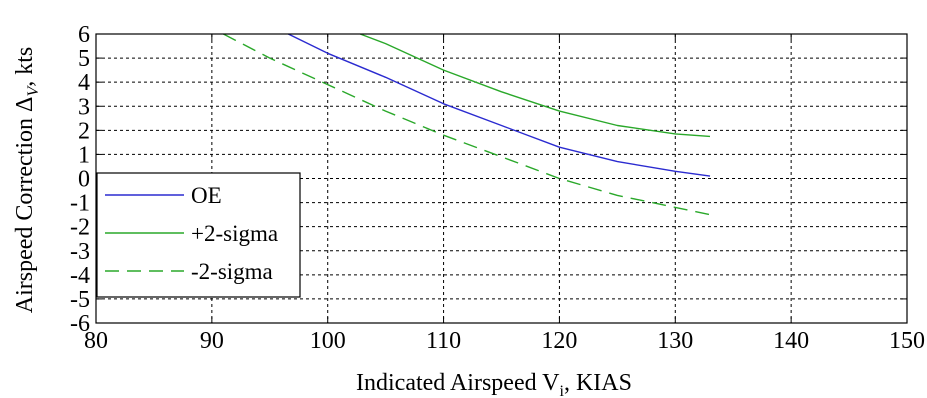  Describe the element at coordinates (84, 59) in the screenshot. I see `y-tick-label: 5` at that location.